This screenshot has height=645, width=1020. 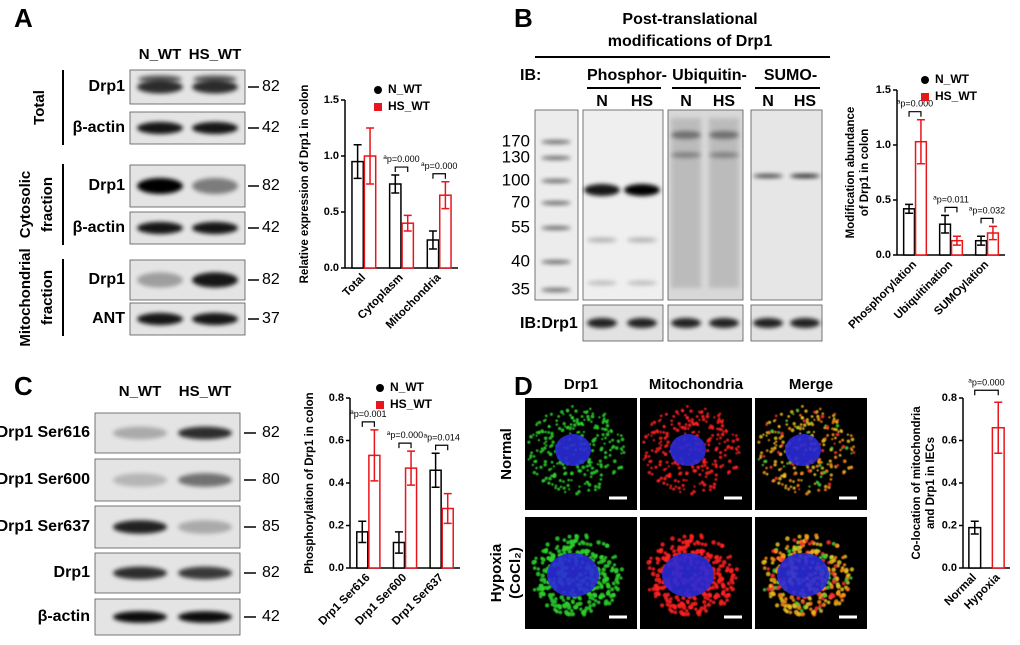 What do you see at coordinates (385, 157) in the screenshot?
I see `p-superscript: a` at bounding box center [385, 157].